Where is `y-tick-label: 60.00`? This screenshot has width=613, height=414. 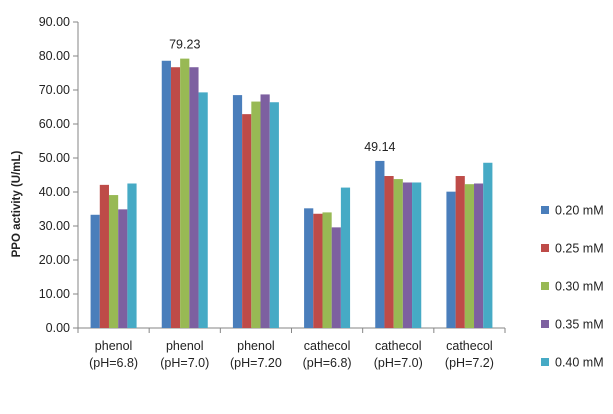 y-tick-label: 60.00 is located at coordinates (54, 124).